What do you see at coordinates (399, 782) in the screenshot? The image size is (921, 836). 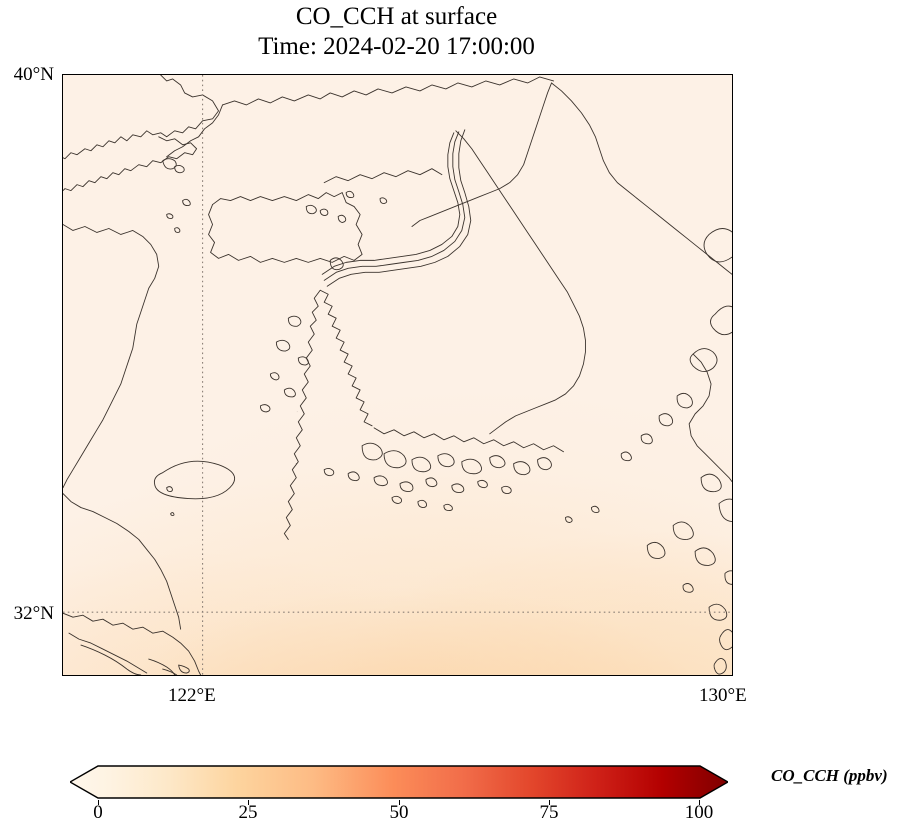 I see `colorbar-gradient` at bounding box center [399, 782].